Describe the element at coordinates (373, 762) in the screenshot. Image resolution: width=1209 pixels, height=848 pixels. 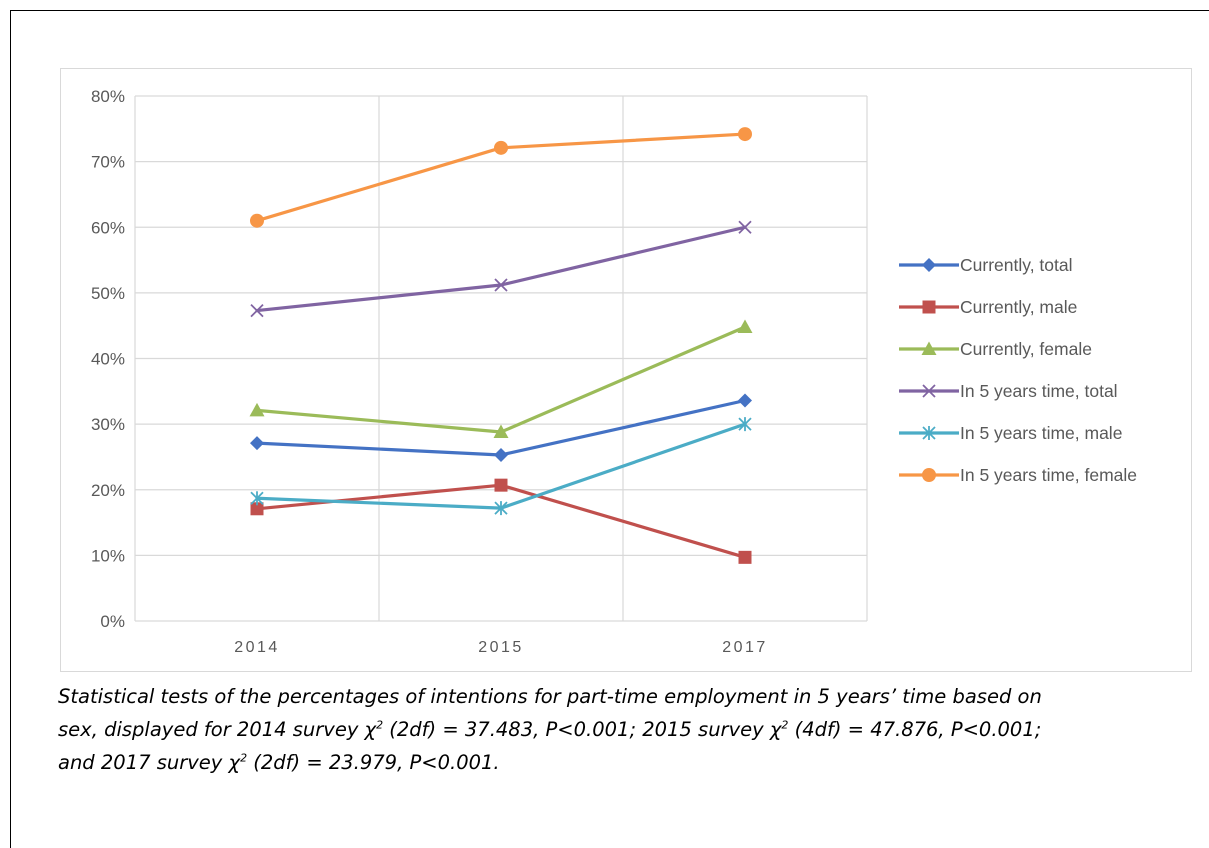
I see `caption-line-3b: (2df) = 23.979, P<0.001.` at that location.